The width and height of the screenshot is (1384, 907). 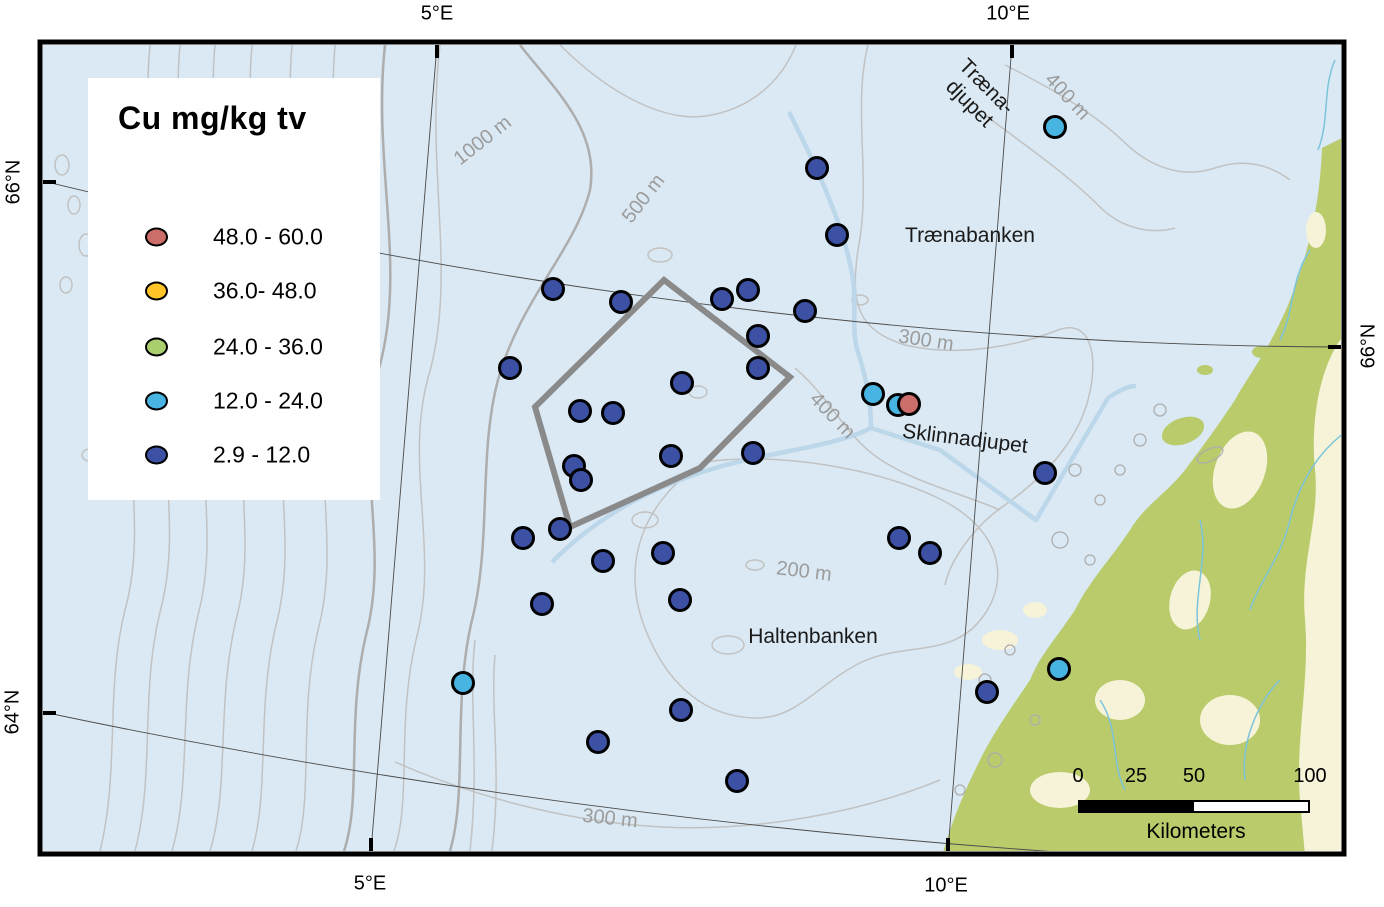 What do you see at coordinates (268, 346) in the screenshot?
I see `legend-label: 24.0 - 36.0` at bounding box center [268, 346].